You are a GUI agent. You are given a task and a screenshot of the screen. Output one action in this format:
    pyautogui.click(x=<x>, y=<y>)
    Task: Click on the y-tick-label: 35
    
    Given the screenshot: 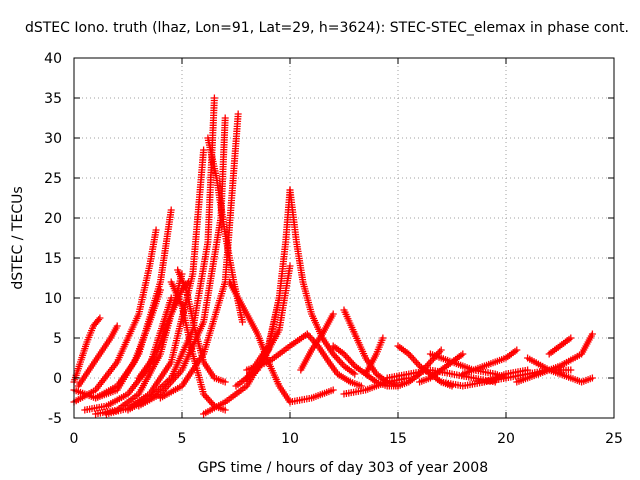 What is the action you would take?
    pyautogui.click(x=53, y=99)
    